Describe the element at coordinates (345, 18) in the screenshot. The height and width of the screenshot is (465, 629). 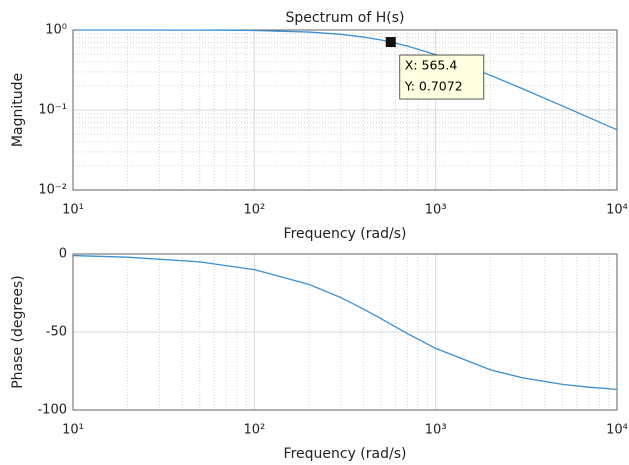
I see `chart-title: Spectrum of H(s)` at that location.